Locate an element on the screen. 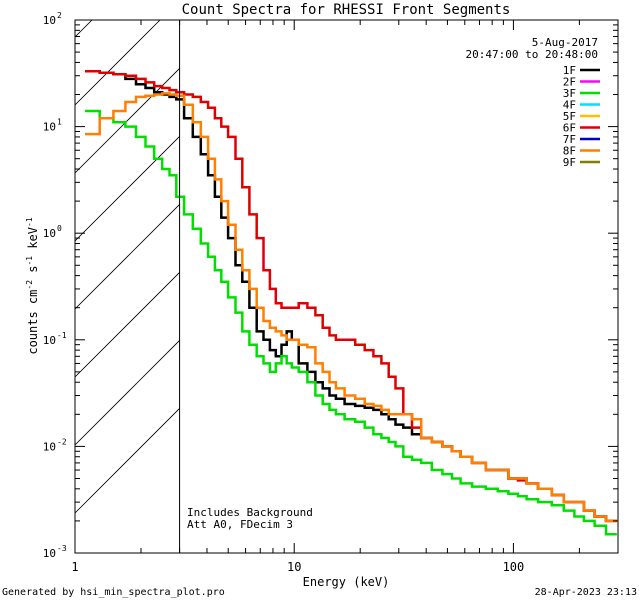  x-tick-label: 100 is located at coordinates (514, 567).